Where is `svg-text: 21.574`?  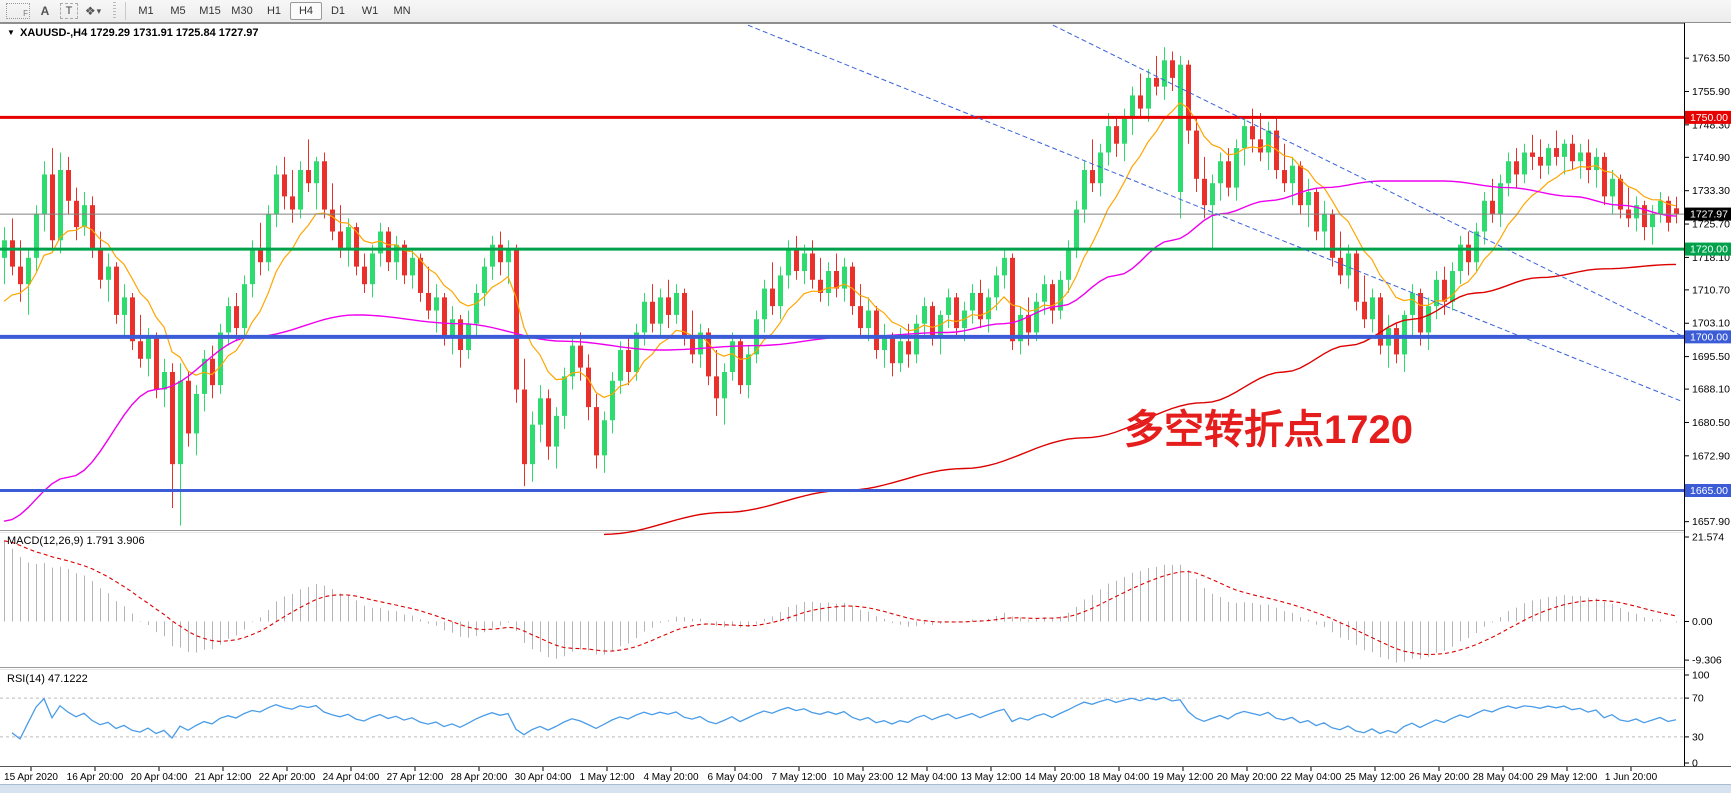 svg-text: 21.574 is located at coordinates (1708, 538).